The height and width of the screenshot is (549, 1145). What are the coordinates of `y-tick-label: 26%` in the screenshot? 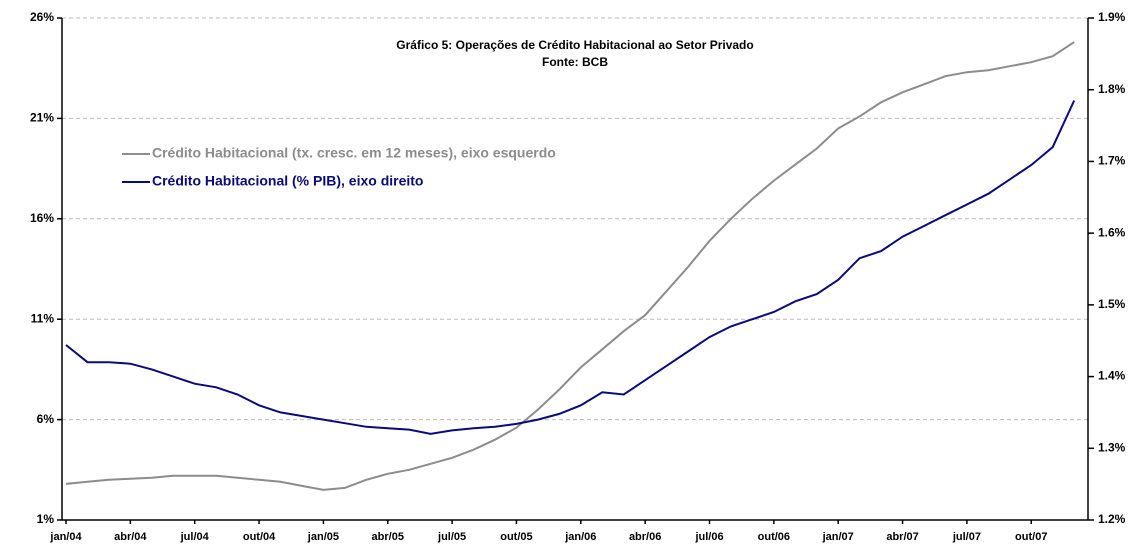 It's located at (42, 17).